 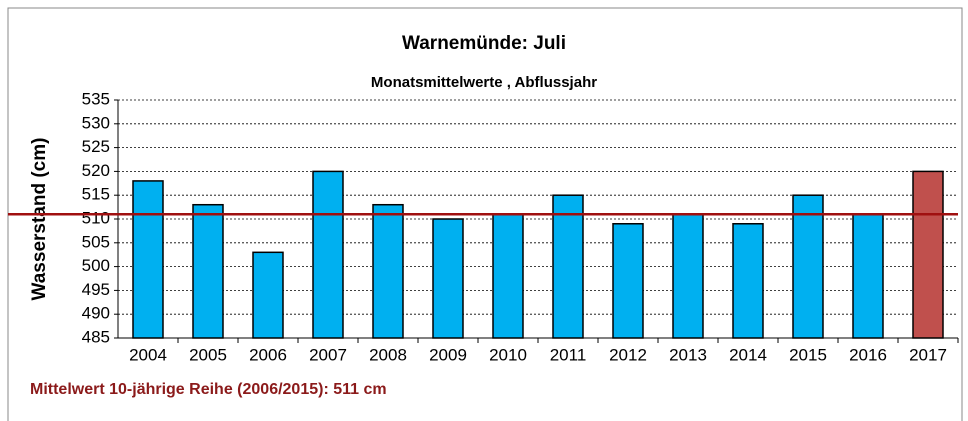 What do you see at coordinates (568, 354) in the screenshot?
I see `x-tick-label: 2011` at bounding box center [568, 354].